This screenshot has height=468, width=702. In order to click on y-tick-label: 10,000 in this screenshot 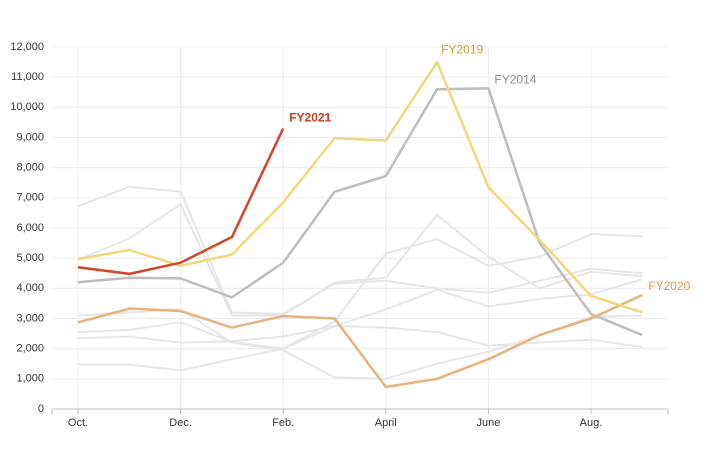, I will do `click(27, 107)`.